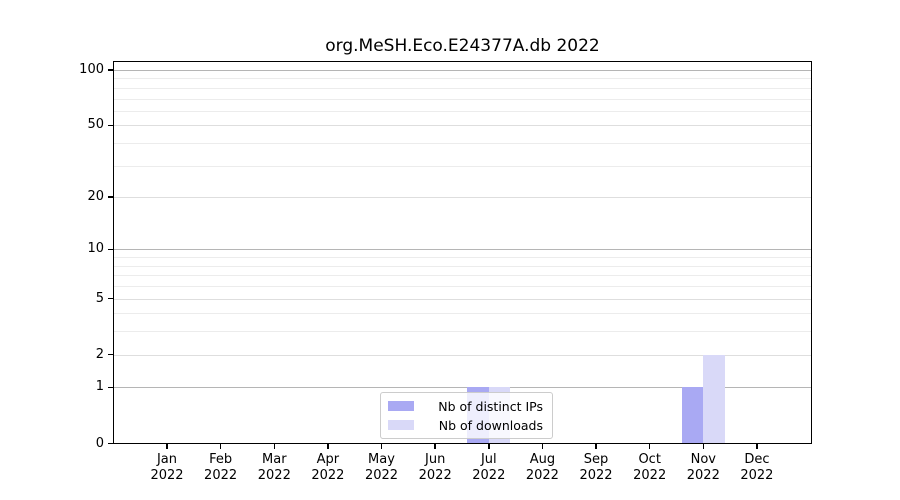 This screenshot has height=500, width=900. I want to click on x-tick-mark-nov, so click(703, 446).